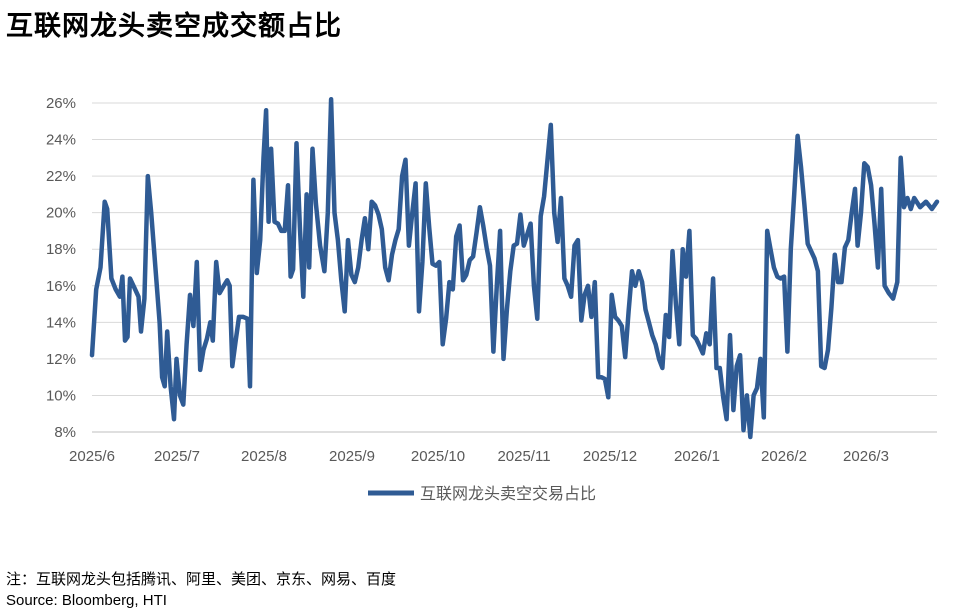  I want to click on y-tick-label: 16%, so click(61, 286).